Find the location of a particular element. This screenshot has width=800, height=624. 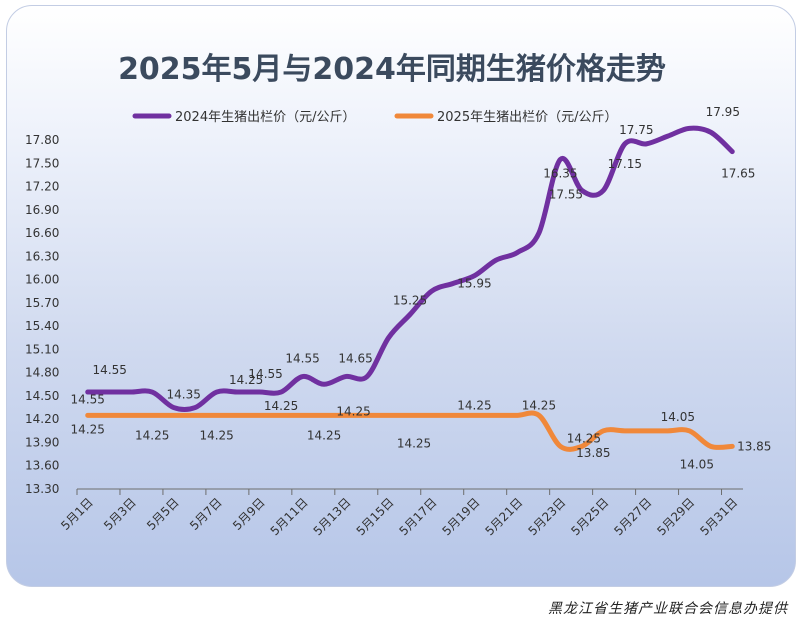

legend-label-0: 2024年生猪出栏价（元/公斤） is located at coordinates (265, 117).